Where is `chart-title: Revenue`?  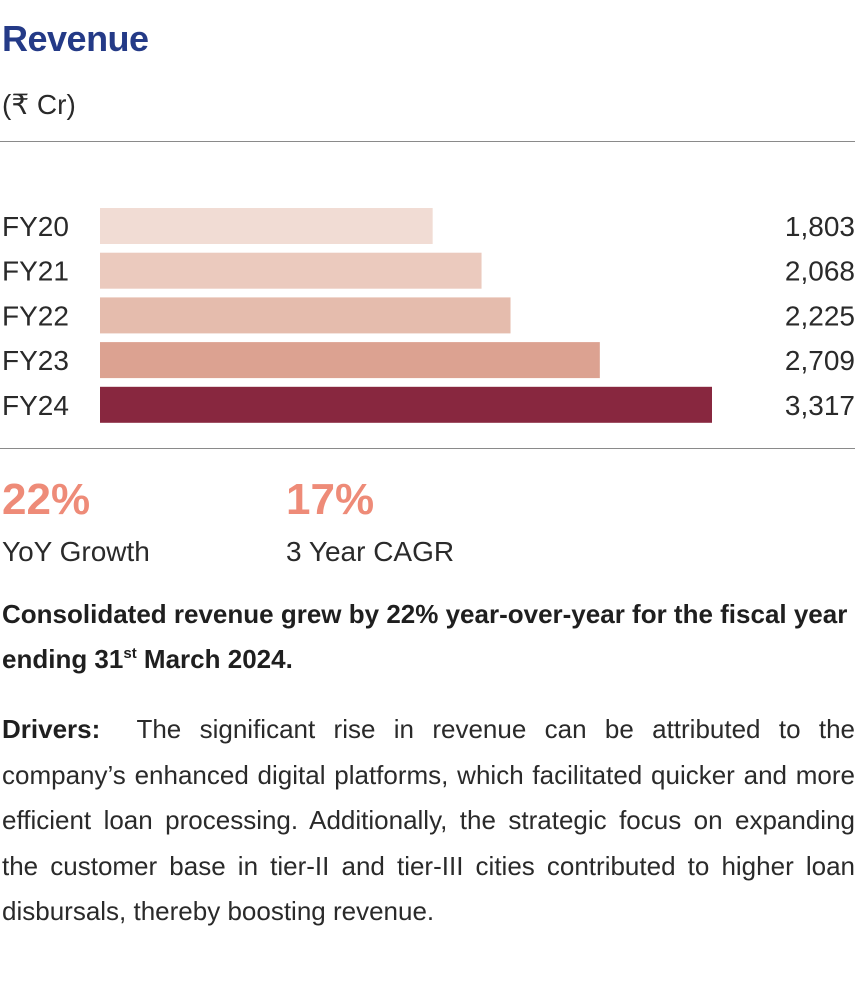
chart-title: Revenue is located at coordinates (75, 38).